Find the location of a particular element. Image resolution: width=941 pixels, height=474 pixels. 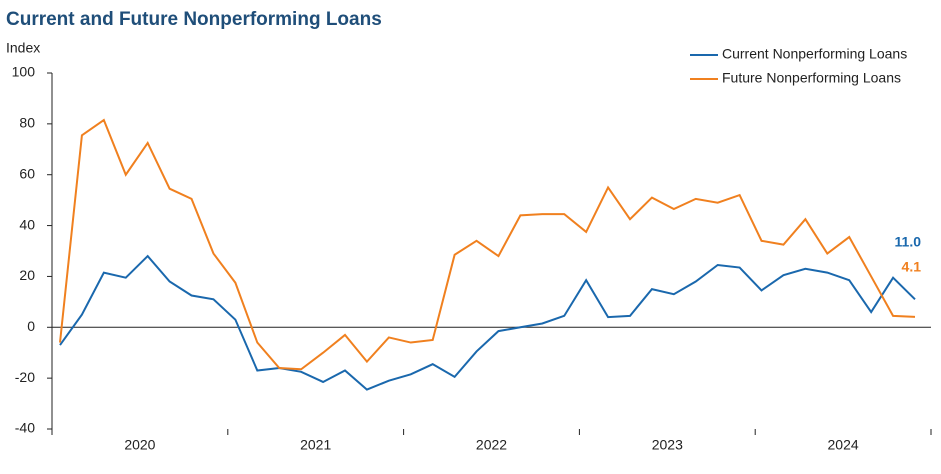

y-tick-label: 100 is located at coordinates (24, 72).